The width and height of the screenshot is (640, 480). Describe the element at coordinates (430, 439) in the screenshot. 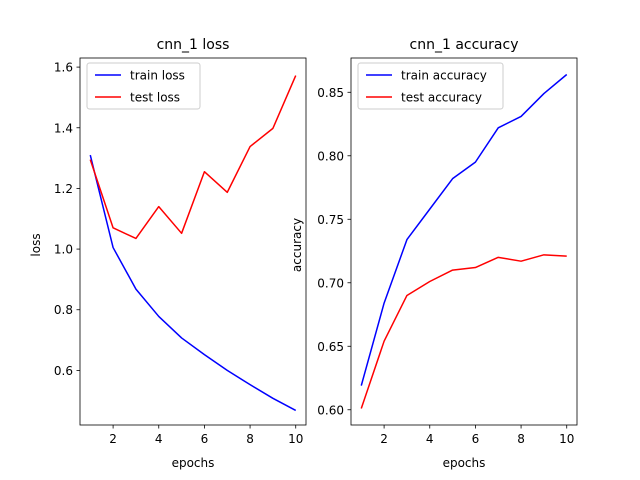

I see `accuracy-xtick-label: 4` at that location.